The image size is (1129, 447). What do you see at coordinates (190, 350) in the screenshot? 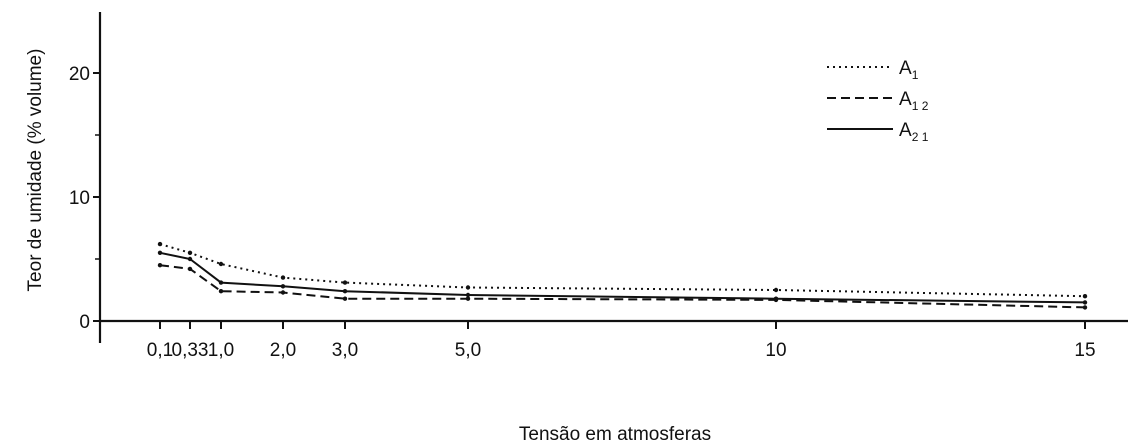
I see `x-tick-label-1: 0,33` at bounding box center [190, 350].